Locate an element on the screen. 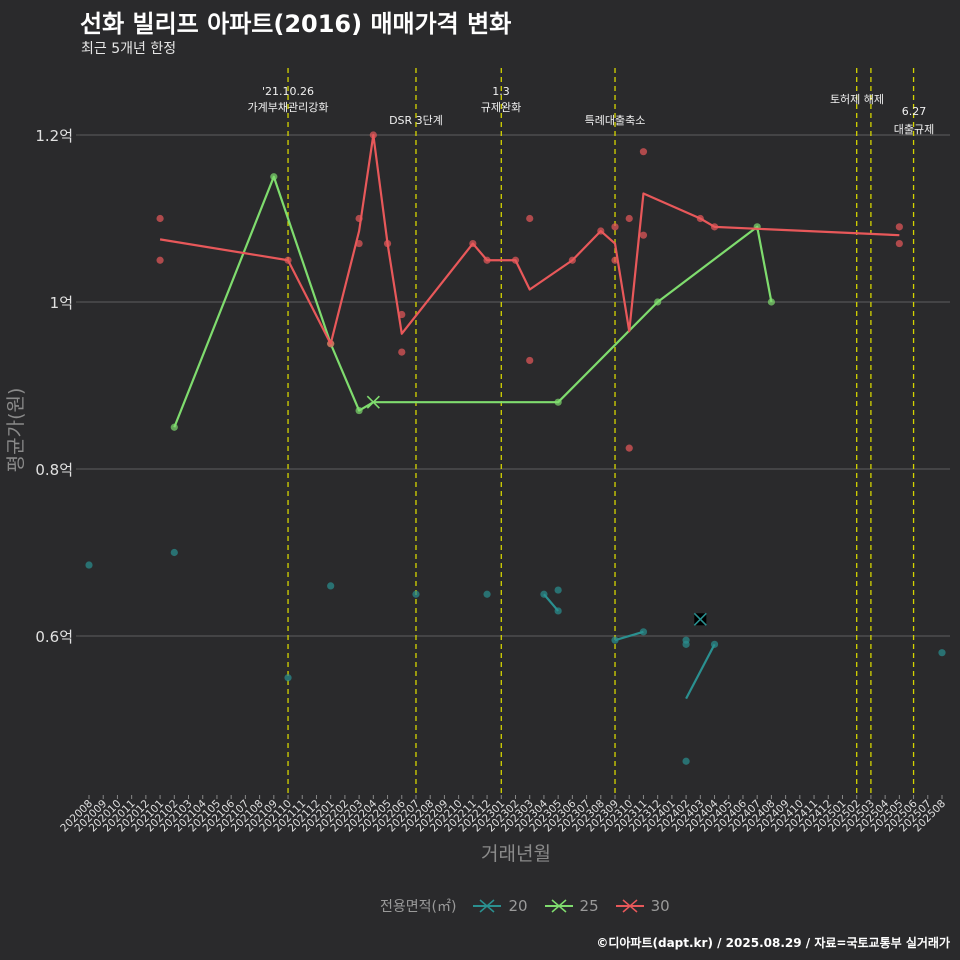 The height and width of the screenshot is (960, 960). event-label: DSR 3단계 is located at coordinates (416, 120).